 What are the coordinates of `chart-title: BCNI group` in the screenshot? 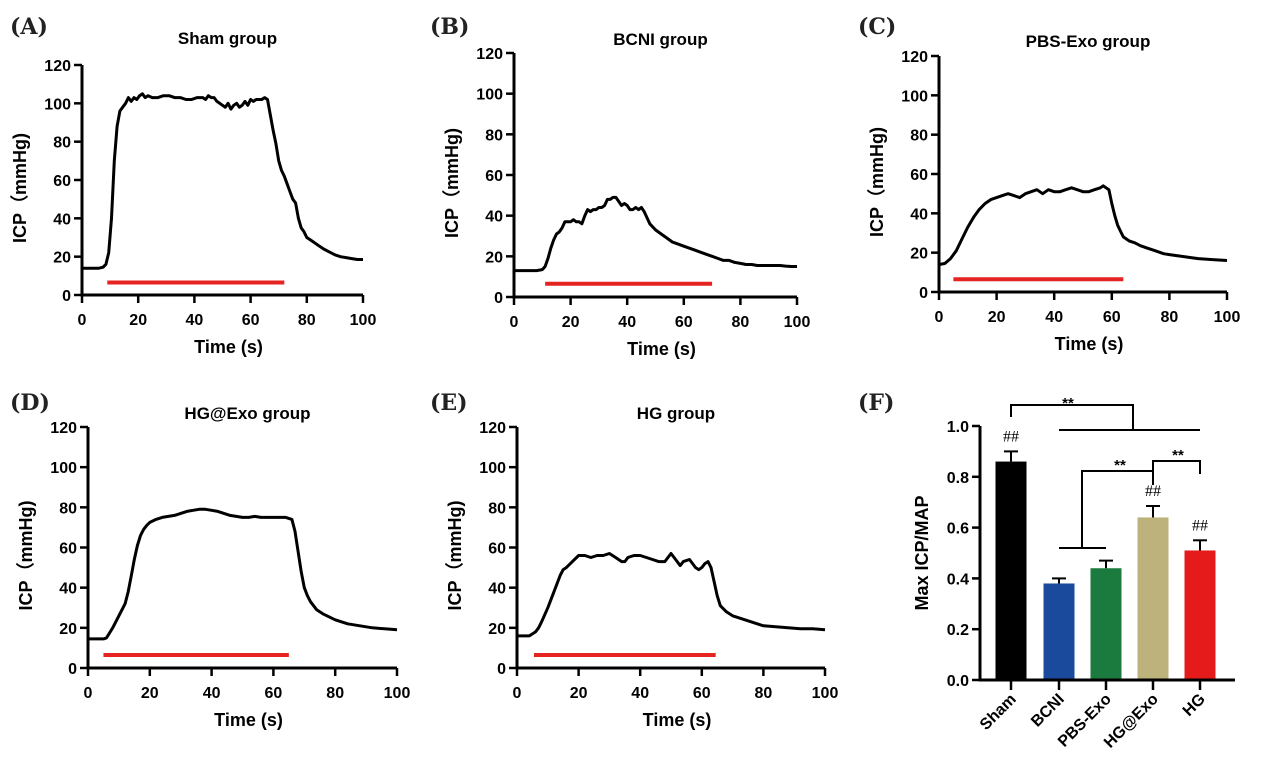 It's located at (660, 39).